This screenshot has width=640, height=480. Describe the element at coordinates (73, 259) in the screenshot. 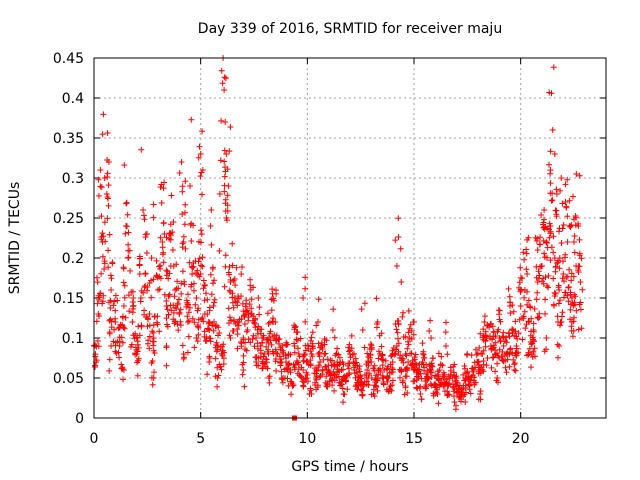

I see `y-tick-label: 0.2` at that location.